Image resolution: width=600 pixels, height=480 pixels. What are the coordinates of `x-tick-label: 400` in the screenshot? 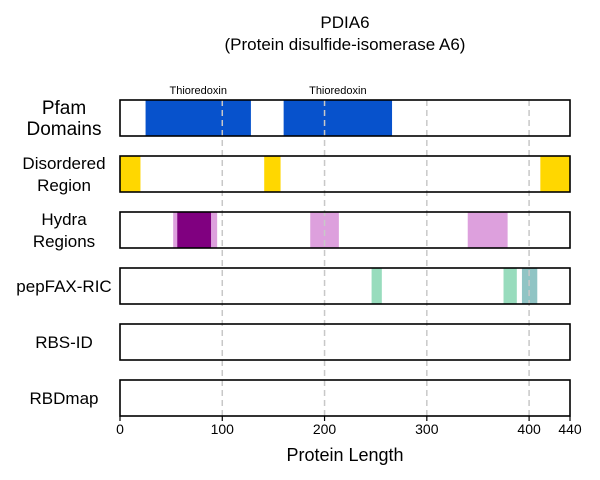 It's located at (529, 429).